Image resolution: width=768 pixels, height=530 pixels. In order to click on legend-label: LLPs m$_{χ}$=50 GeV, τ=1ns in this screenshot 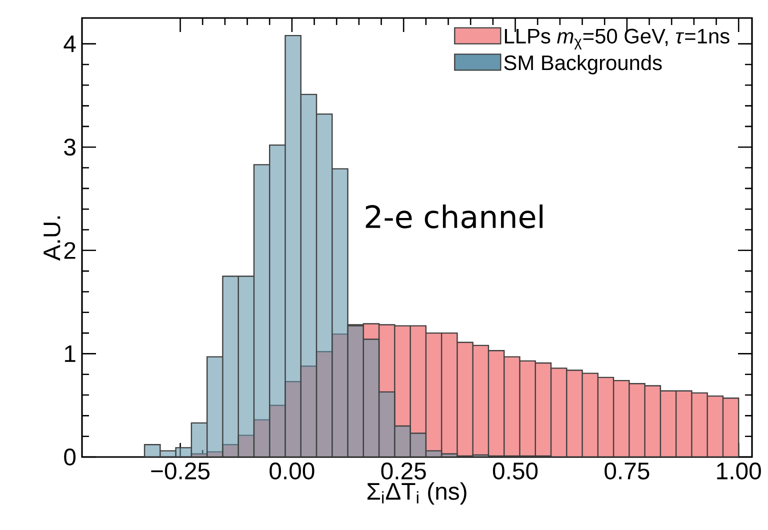, I will do `click(617, 39)`.